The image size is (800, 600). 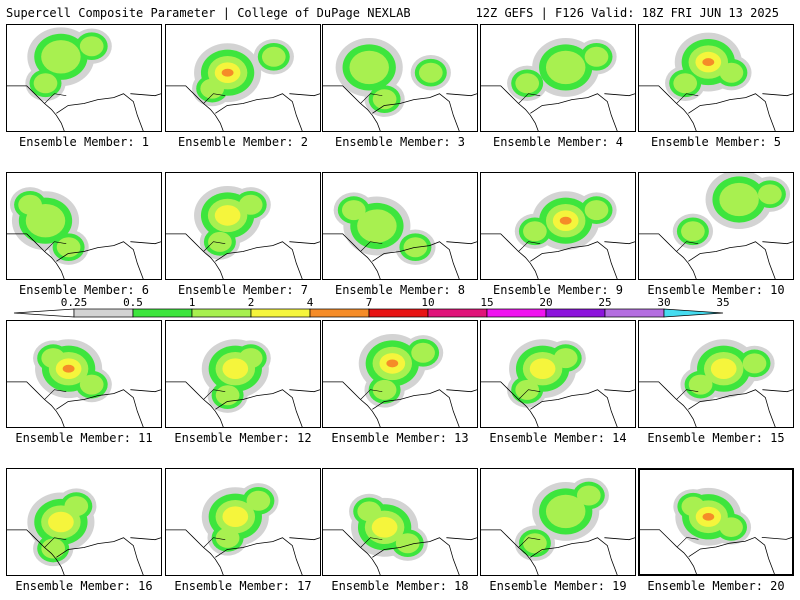 What do you see at coordinates (243, 586) in the screenshot?
I see `member-label: Ensemble Member: 17` at bounding box center [243, 586].